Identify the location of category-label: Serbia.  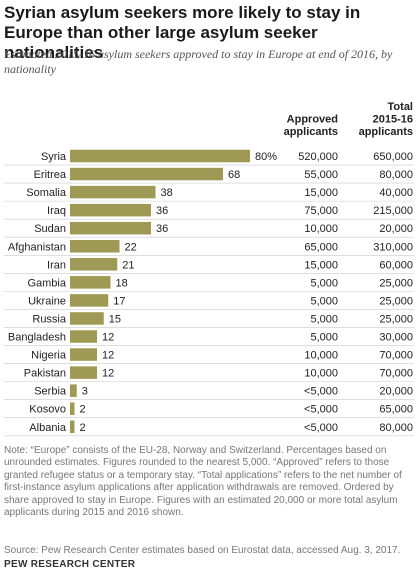
(50, 392).